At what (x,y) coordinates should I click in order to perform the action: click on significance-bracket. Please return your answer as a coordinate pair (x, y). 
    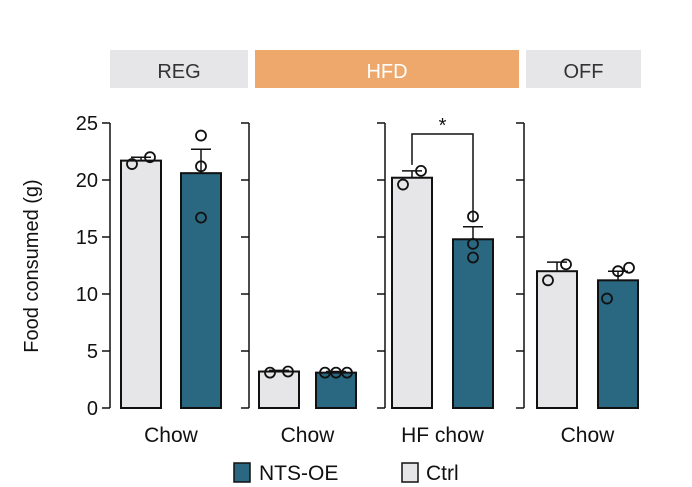
    Looking at the image, I should click on (442, 177).